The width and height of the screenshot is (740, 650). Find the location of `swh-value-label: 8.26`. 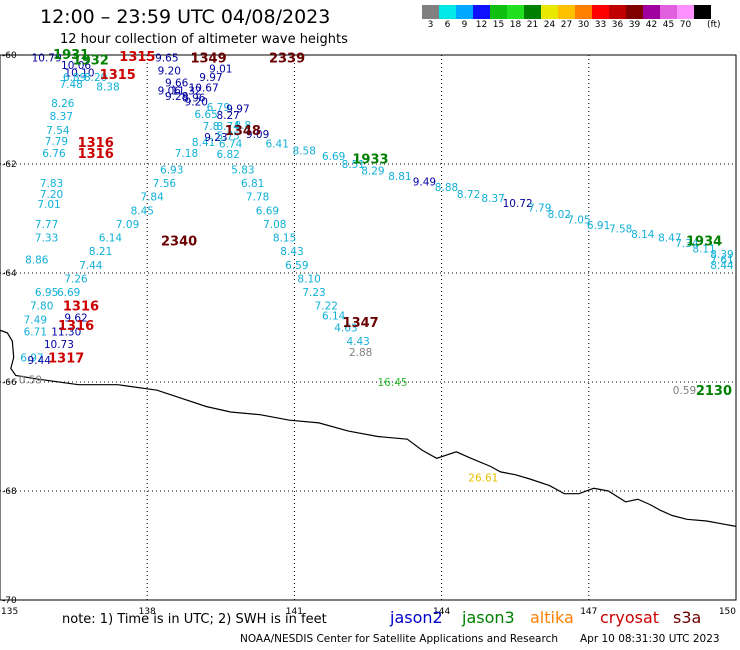

swh-value-label: 8.26 is located at coordinates (63, 104).